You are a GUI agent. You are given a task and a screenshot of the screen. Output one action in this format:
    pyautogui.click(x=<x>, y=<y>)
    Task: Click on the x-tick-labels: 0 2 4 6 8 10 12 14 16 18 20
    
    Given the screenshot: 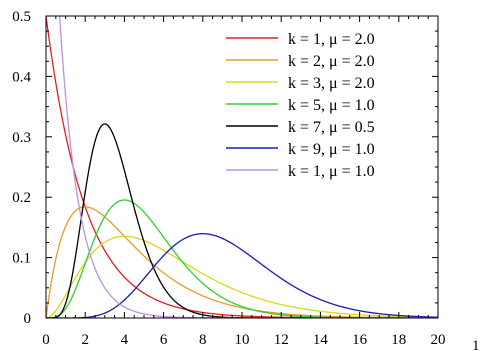 What is the action you would take?
    pyautogui.click(x=243, y=340)
    